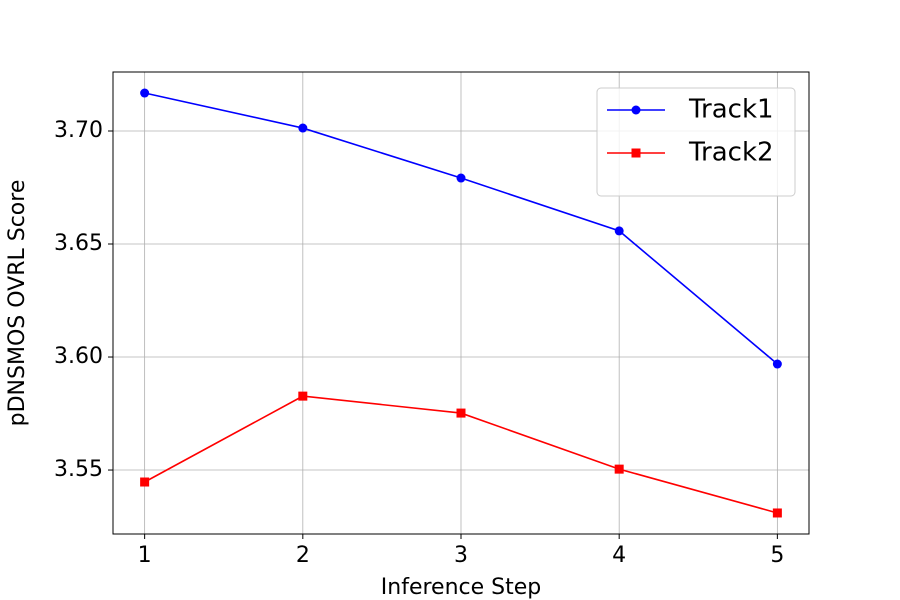 This screenshot has height=600, width=900. Describe the element at coordinates (78, 356) in the screenshot. I see `y-tick-label: 3.60` at that location.